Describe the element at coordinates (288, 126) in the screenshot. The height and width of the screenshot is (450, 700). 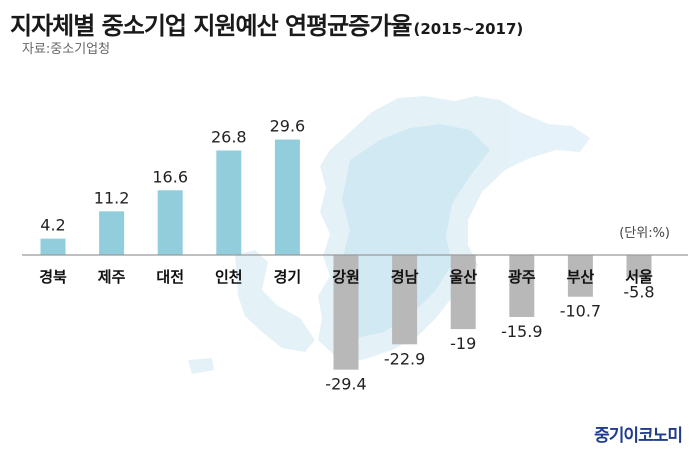
I see `value-label-경기: 29.6` at that location.